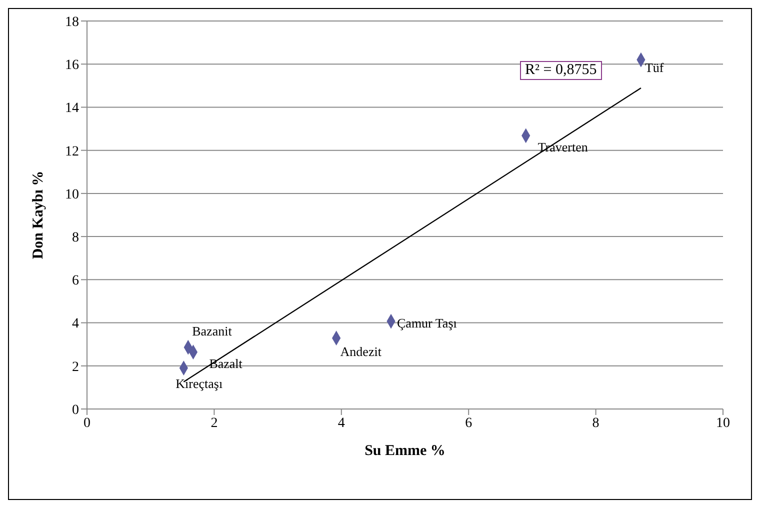 Image resolution: width=760 pixels, height=509 pixels. I want to click on y-tick-label: 8, so click(75, 238).